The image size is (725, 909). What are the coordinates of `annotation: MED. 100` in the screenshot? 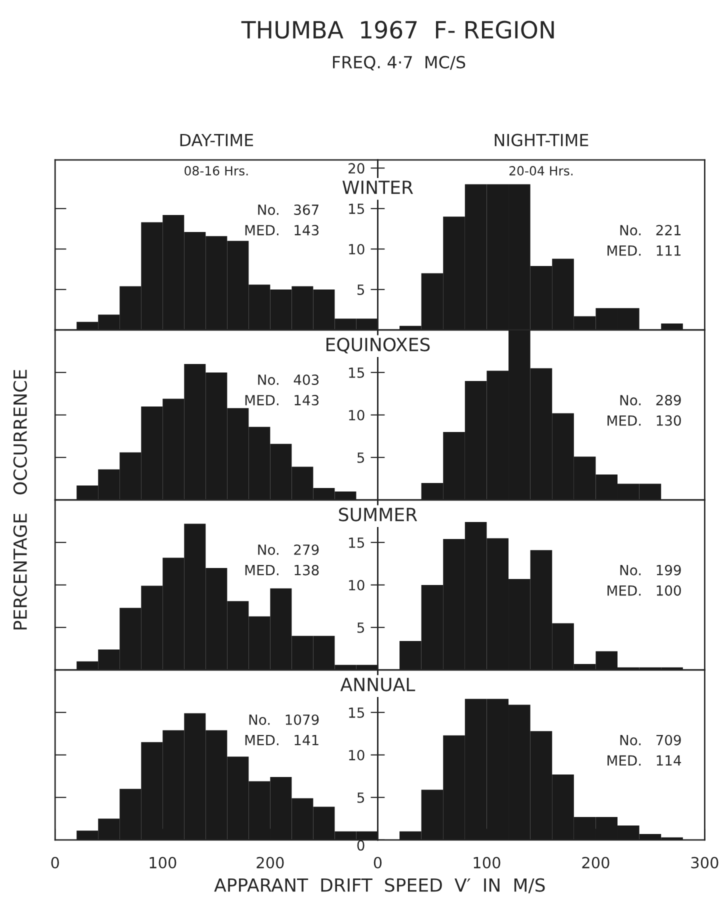 It's located at (644, 590).